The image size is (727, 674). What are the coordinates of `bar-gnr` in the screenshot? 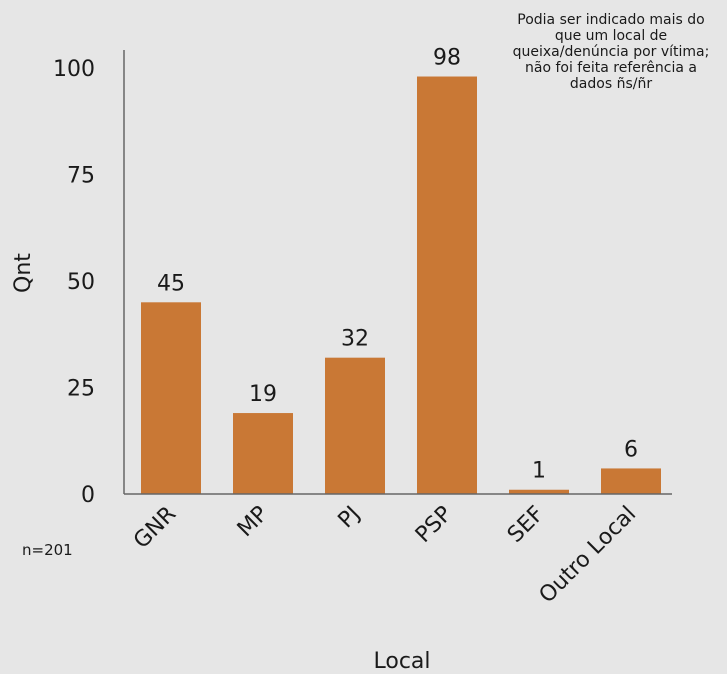 It's located at (171, 398).